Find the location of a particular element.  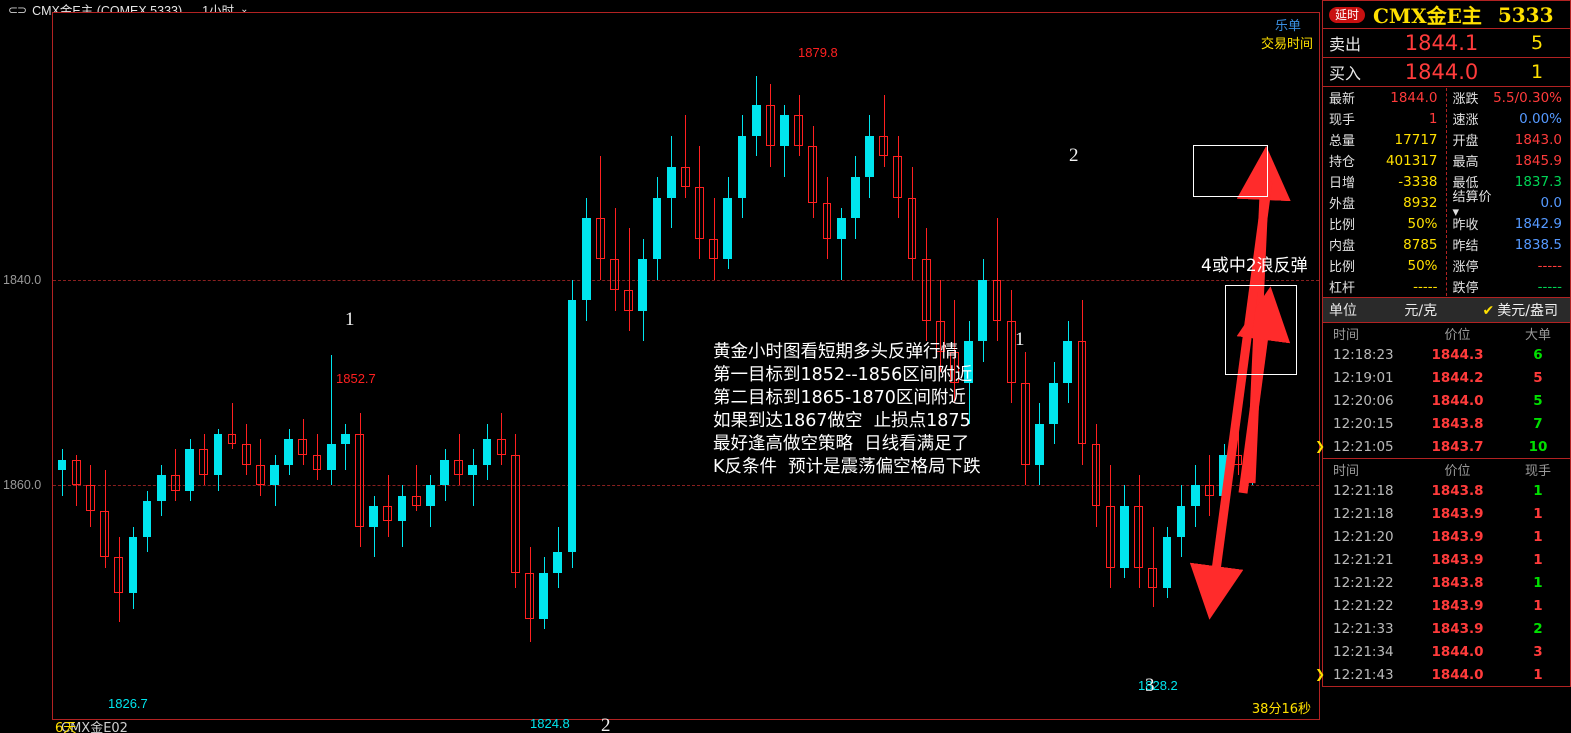

target-box-upper is located at coordinates (1230, 171).